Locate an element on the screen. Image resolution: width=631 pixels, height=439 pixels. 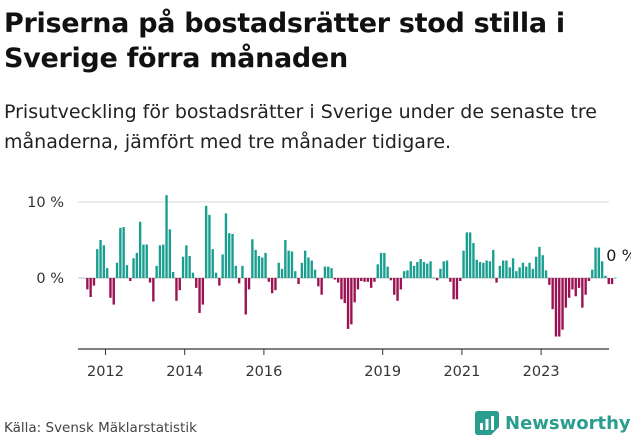
x-tick-label: 2014 is located at coordinates (184, 372).